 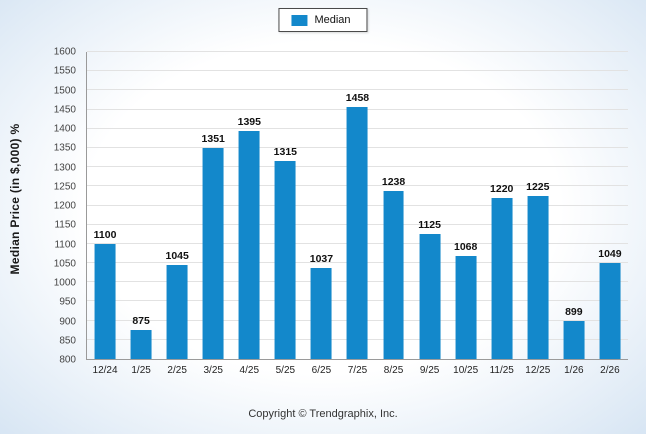 What do you see at coordinates (393, 181) in the screenshot?
I see `bar-value-label: 1238` at bounding box center [393, 181].